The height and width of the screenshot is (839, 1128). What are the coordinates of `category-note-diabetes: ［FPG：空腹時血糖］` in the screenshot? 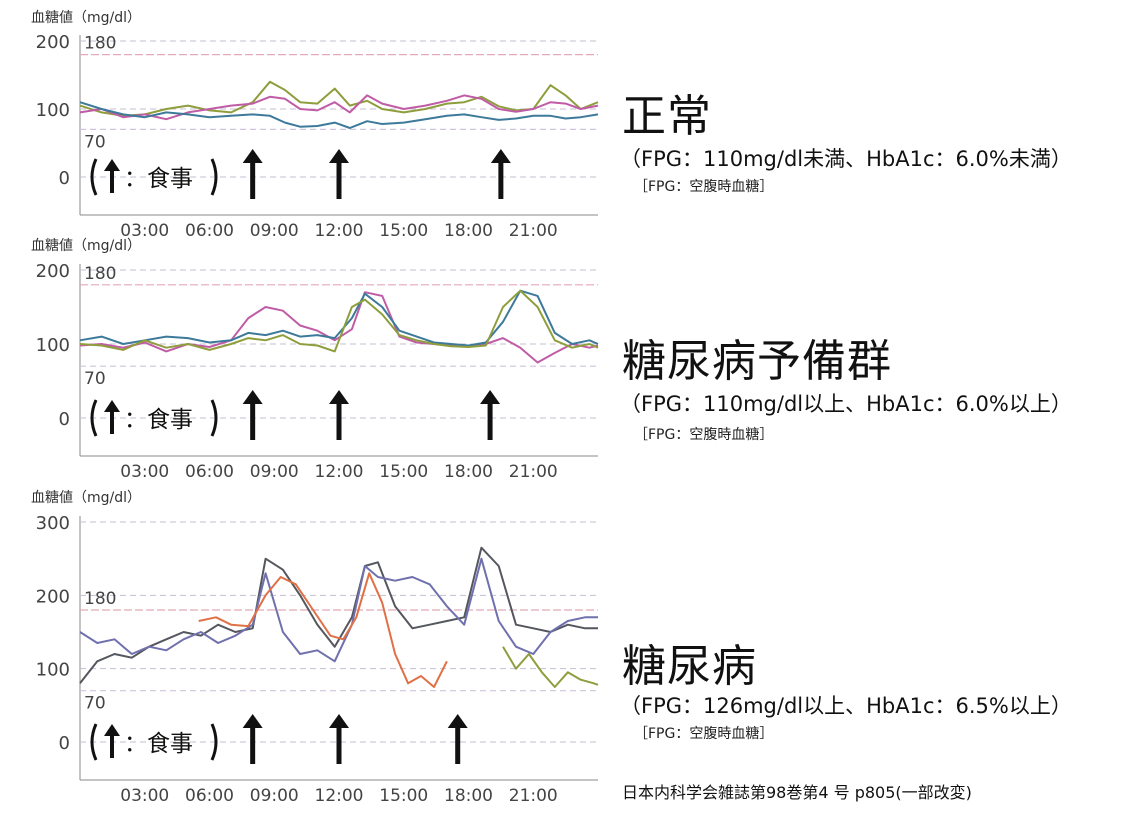 It's located at (704, 734).